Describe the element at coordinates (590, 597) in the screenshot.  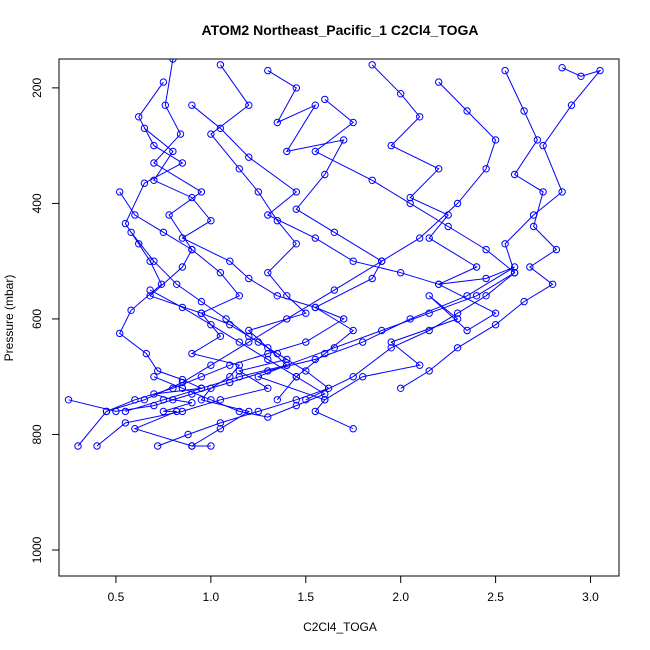
I see `x-tick-label: 3.0` at that location.